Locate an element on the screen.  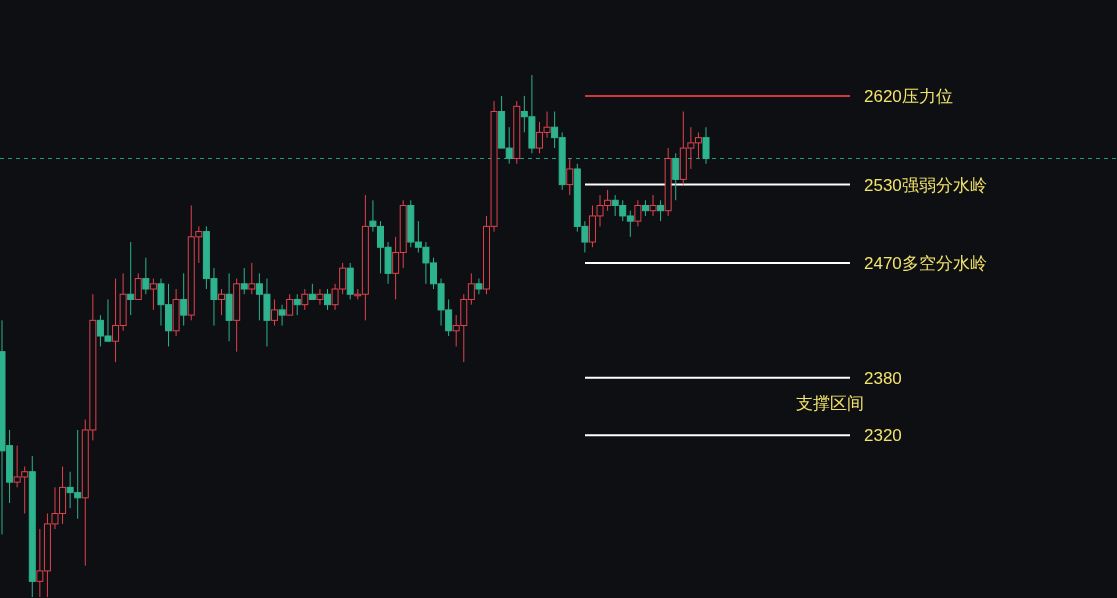
text: 支撑区间 is located at coordinates (830, 403).